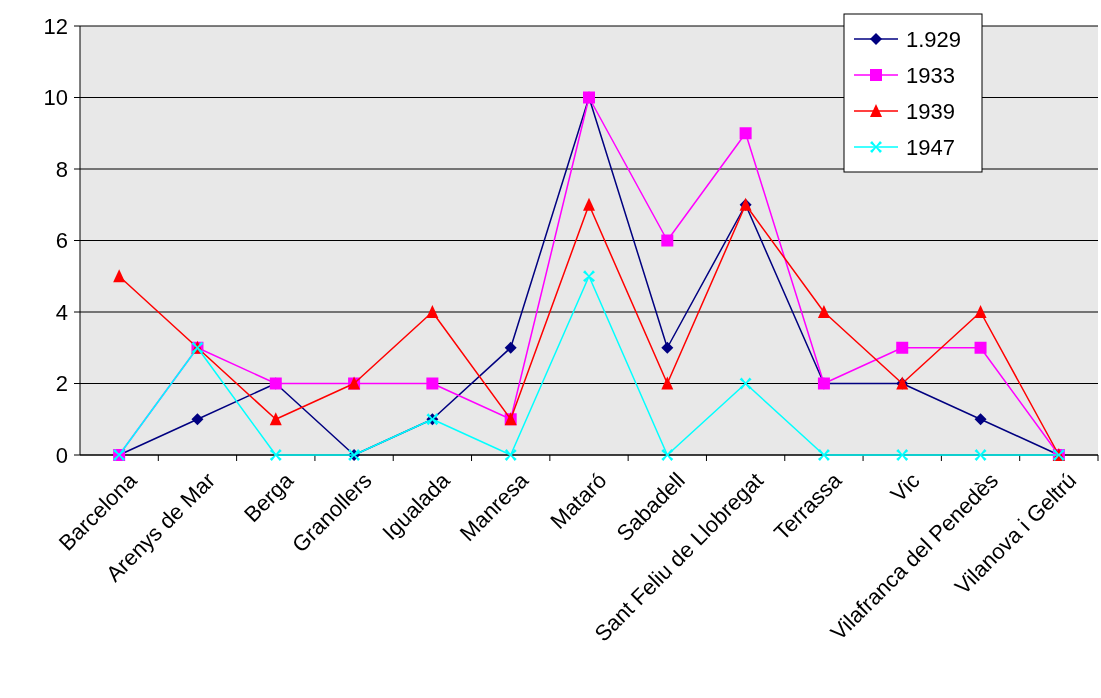 The image size is (1101, 698). Describe the element at coordinates (61, 455) in the screenshot. I see `y-tick-label: 0` at that location.